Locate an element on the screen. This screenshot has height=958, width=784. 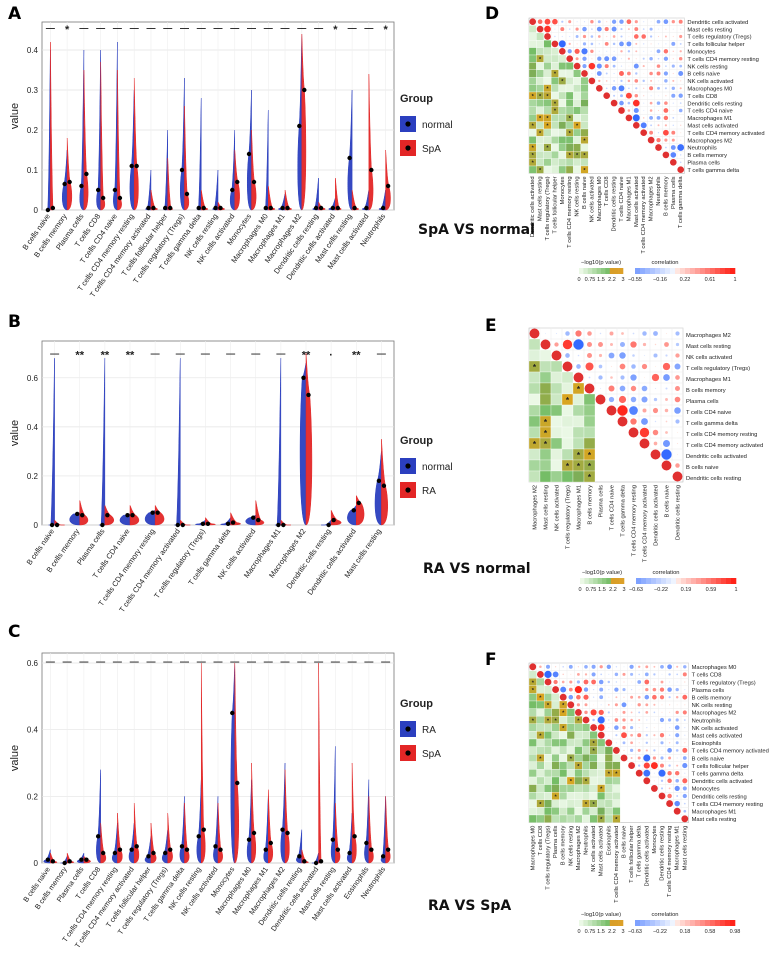
row-label-nk-cells-resting: NK cells resting is located at coordinates (707, 67).